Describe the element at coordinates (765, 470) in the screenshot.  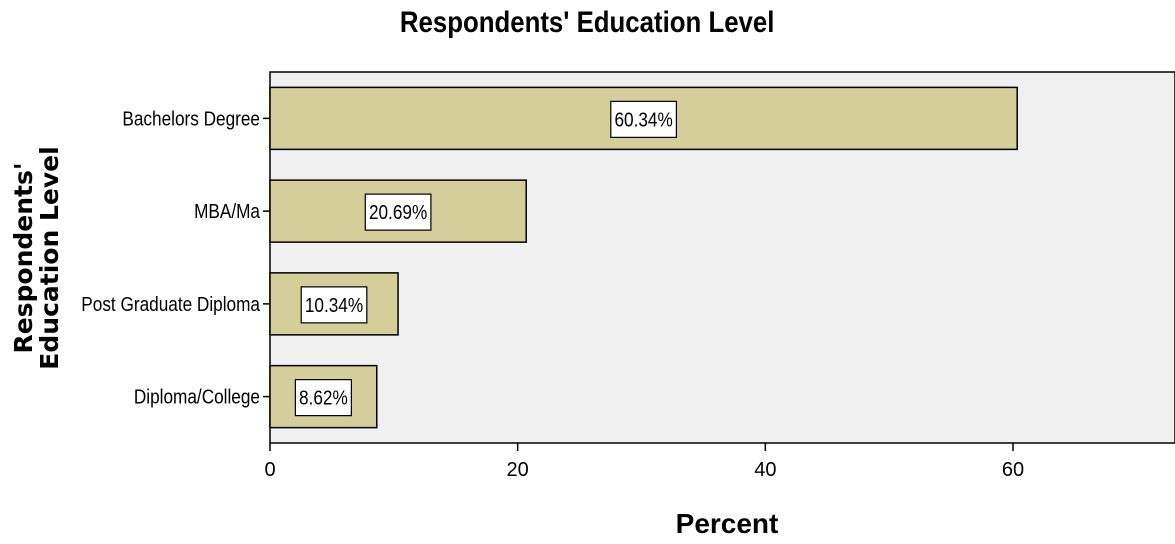
I see `x-tick-label: 40` at that location.